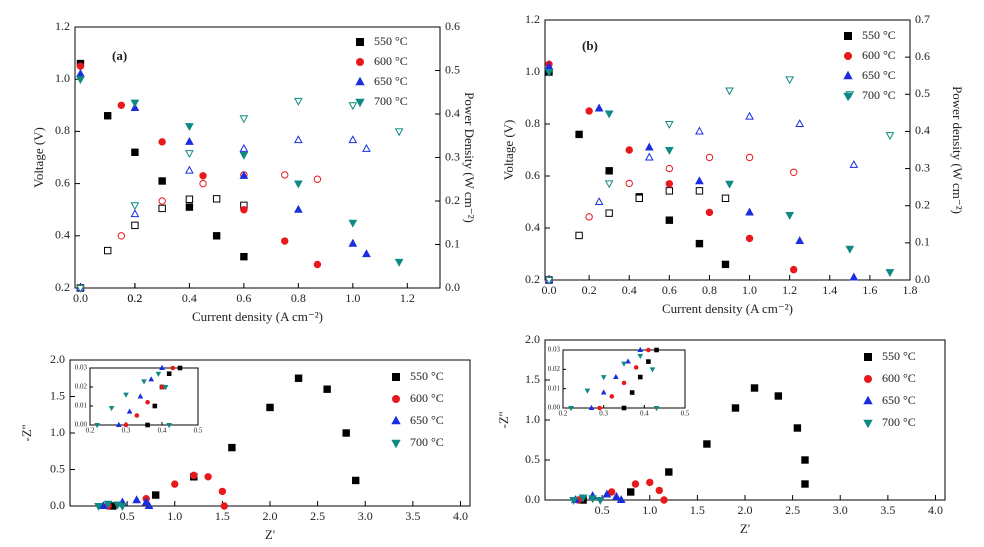 Image resolution: width=984 pixels, height=547 pixels. Describe the element at coordinates (257, 316) in the screenshot. I see `x-axis-label: Current density (A cm⁻²)` at that location.